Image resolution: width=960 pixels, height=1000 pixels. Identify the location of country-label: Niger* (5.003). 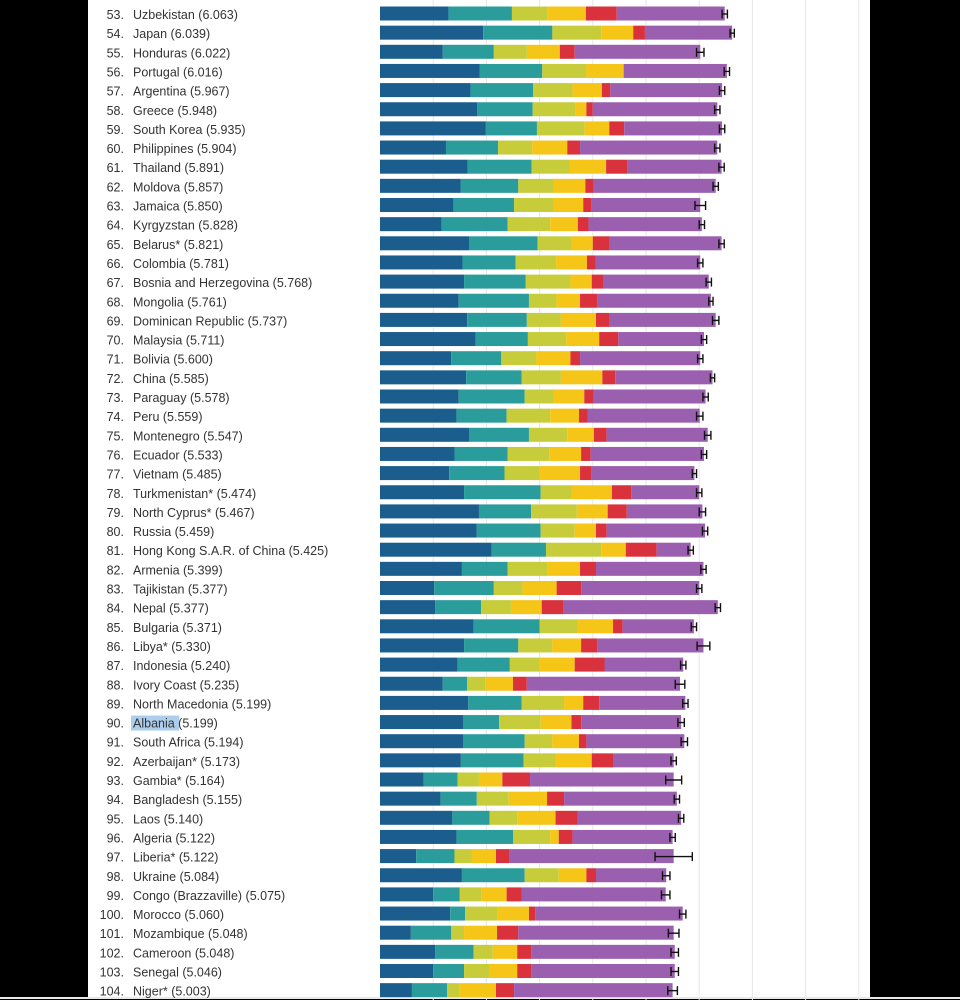
(172, 992).